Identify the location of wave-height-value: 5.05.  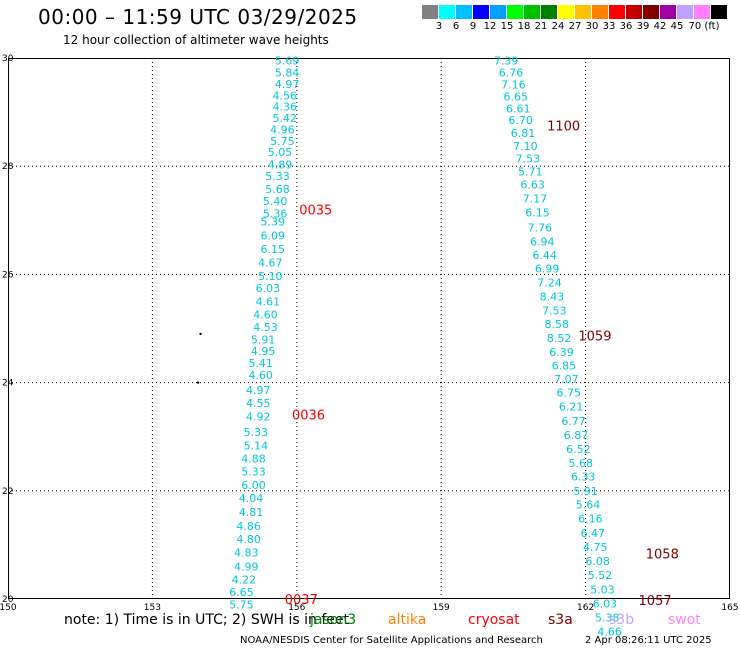
(280, 152).